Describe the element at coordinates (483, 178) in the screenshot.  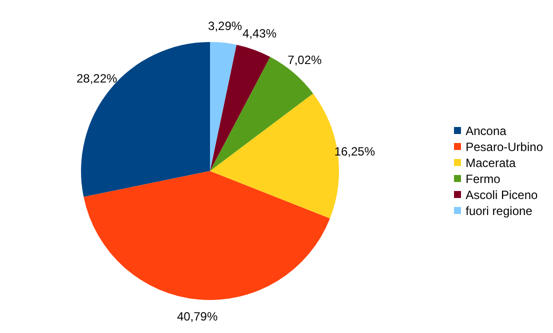
I see `legend-label: Fermo` at that location.